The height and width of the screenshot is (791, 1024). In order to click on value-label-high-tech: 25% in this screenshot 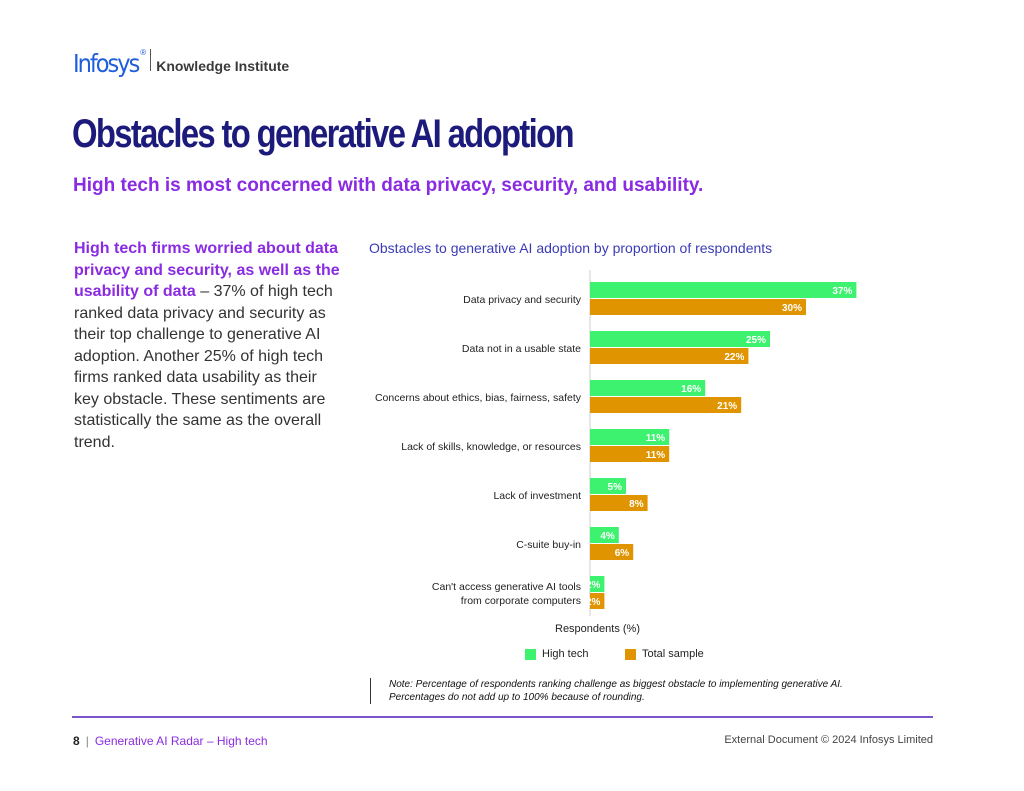, I will do `click(756, 340)`.